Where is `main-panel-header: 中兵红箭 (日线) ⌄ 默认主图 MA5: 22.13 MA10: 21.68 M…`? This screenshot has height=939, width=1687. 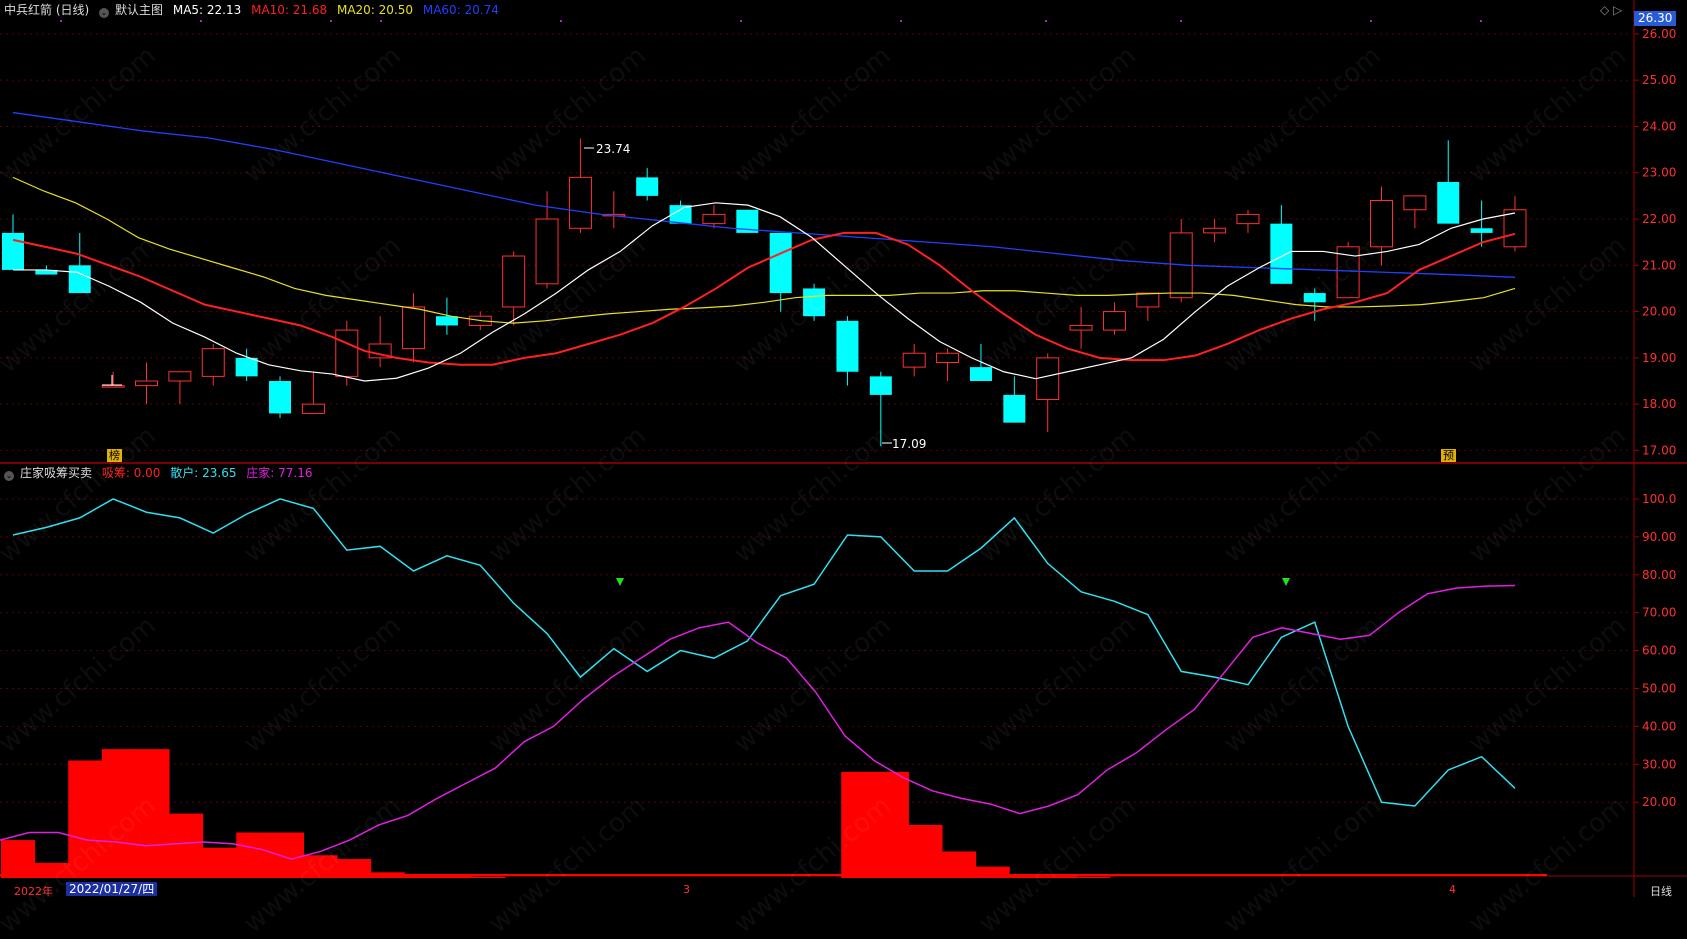 main-panel-header: 中兵红箭 (日线) ⌄ 默认主图 MA5: 22.13 MA10: 21.68 M… is located at coordinates (254, 10).